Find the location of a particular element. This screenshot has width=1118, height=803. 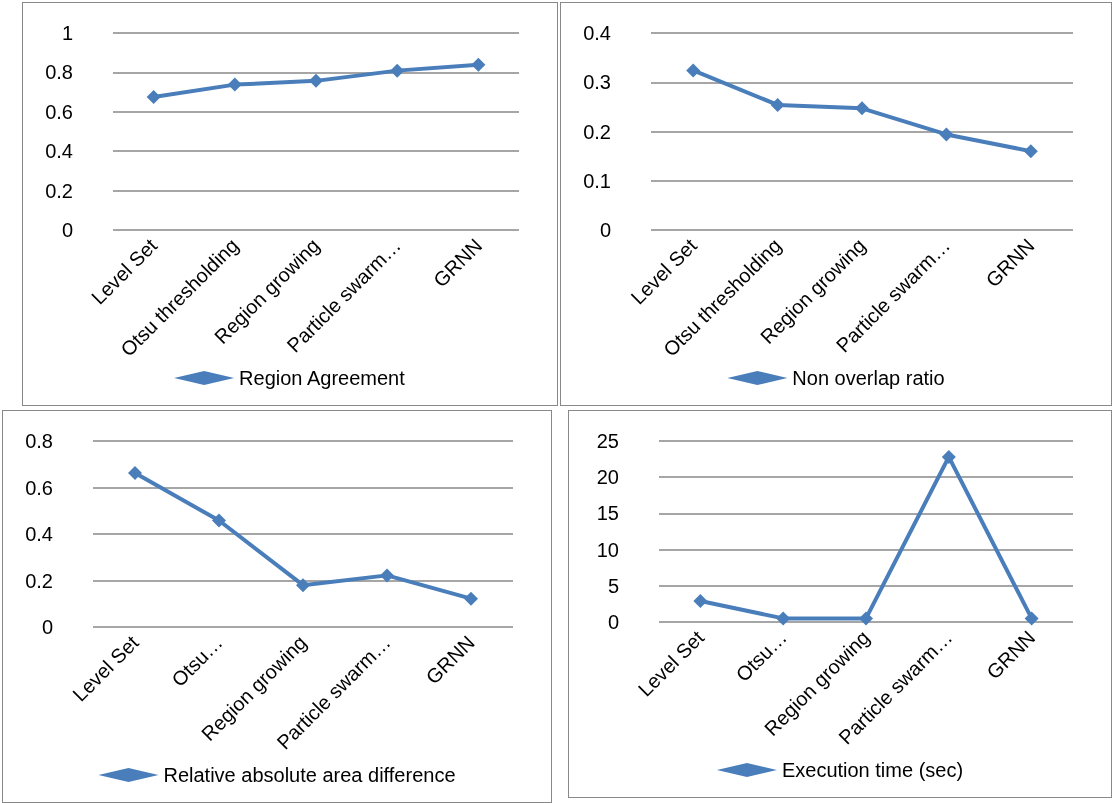

legend-label: Region Agreement is located at coordinates (322, 378).